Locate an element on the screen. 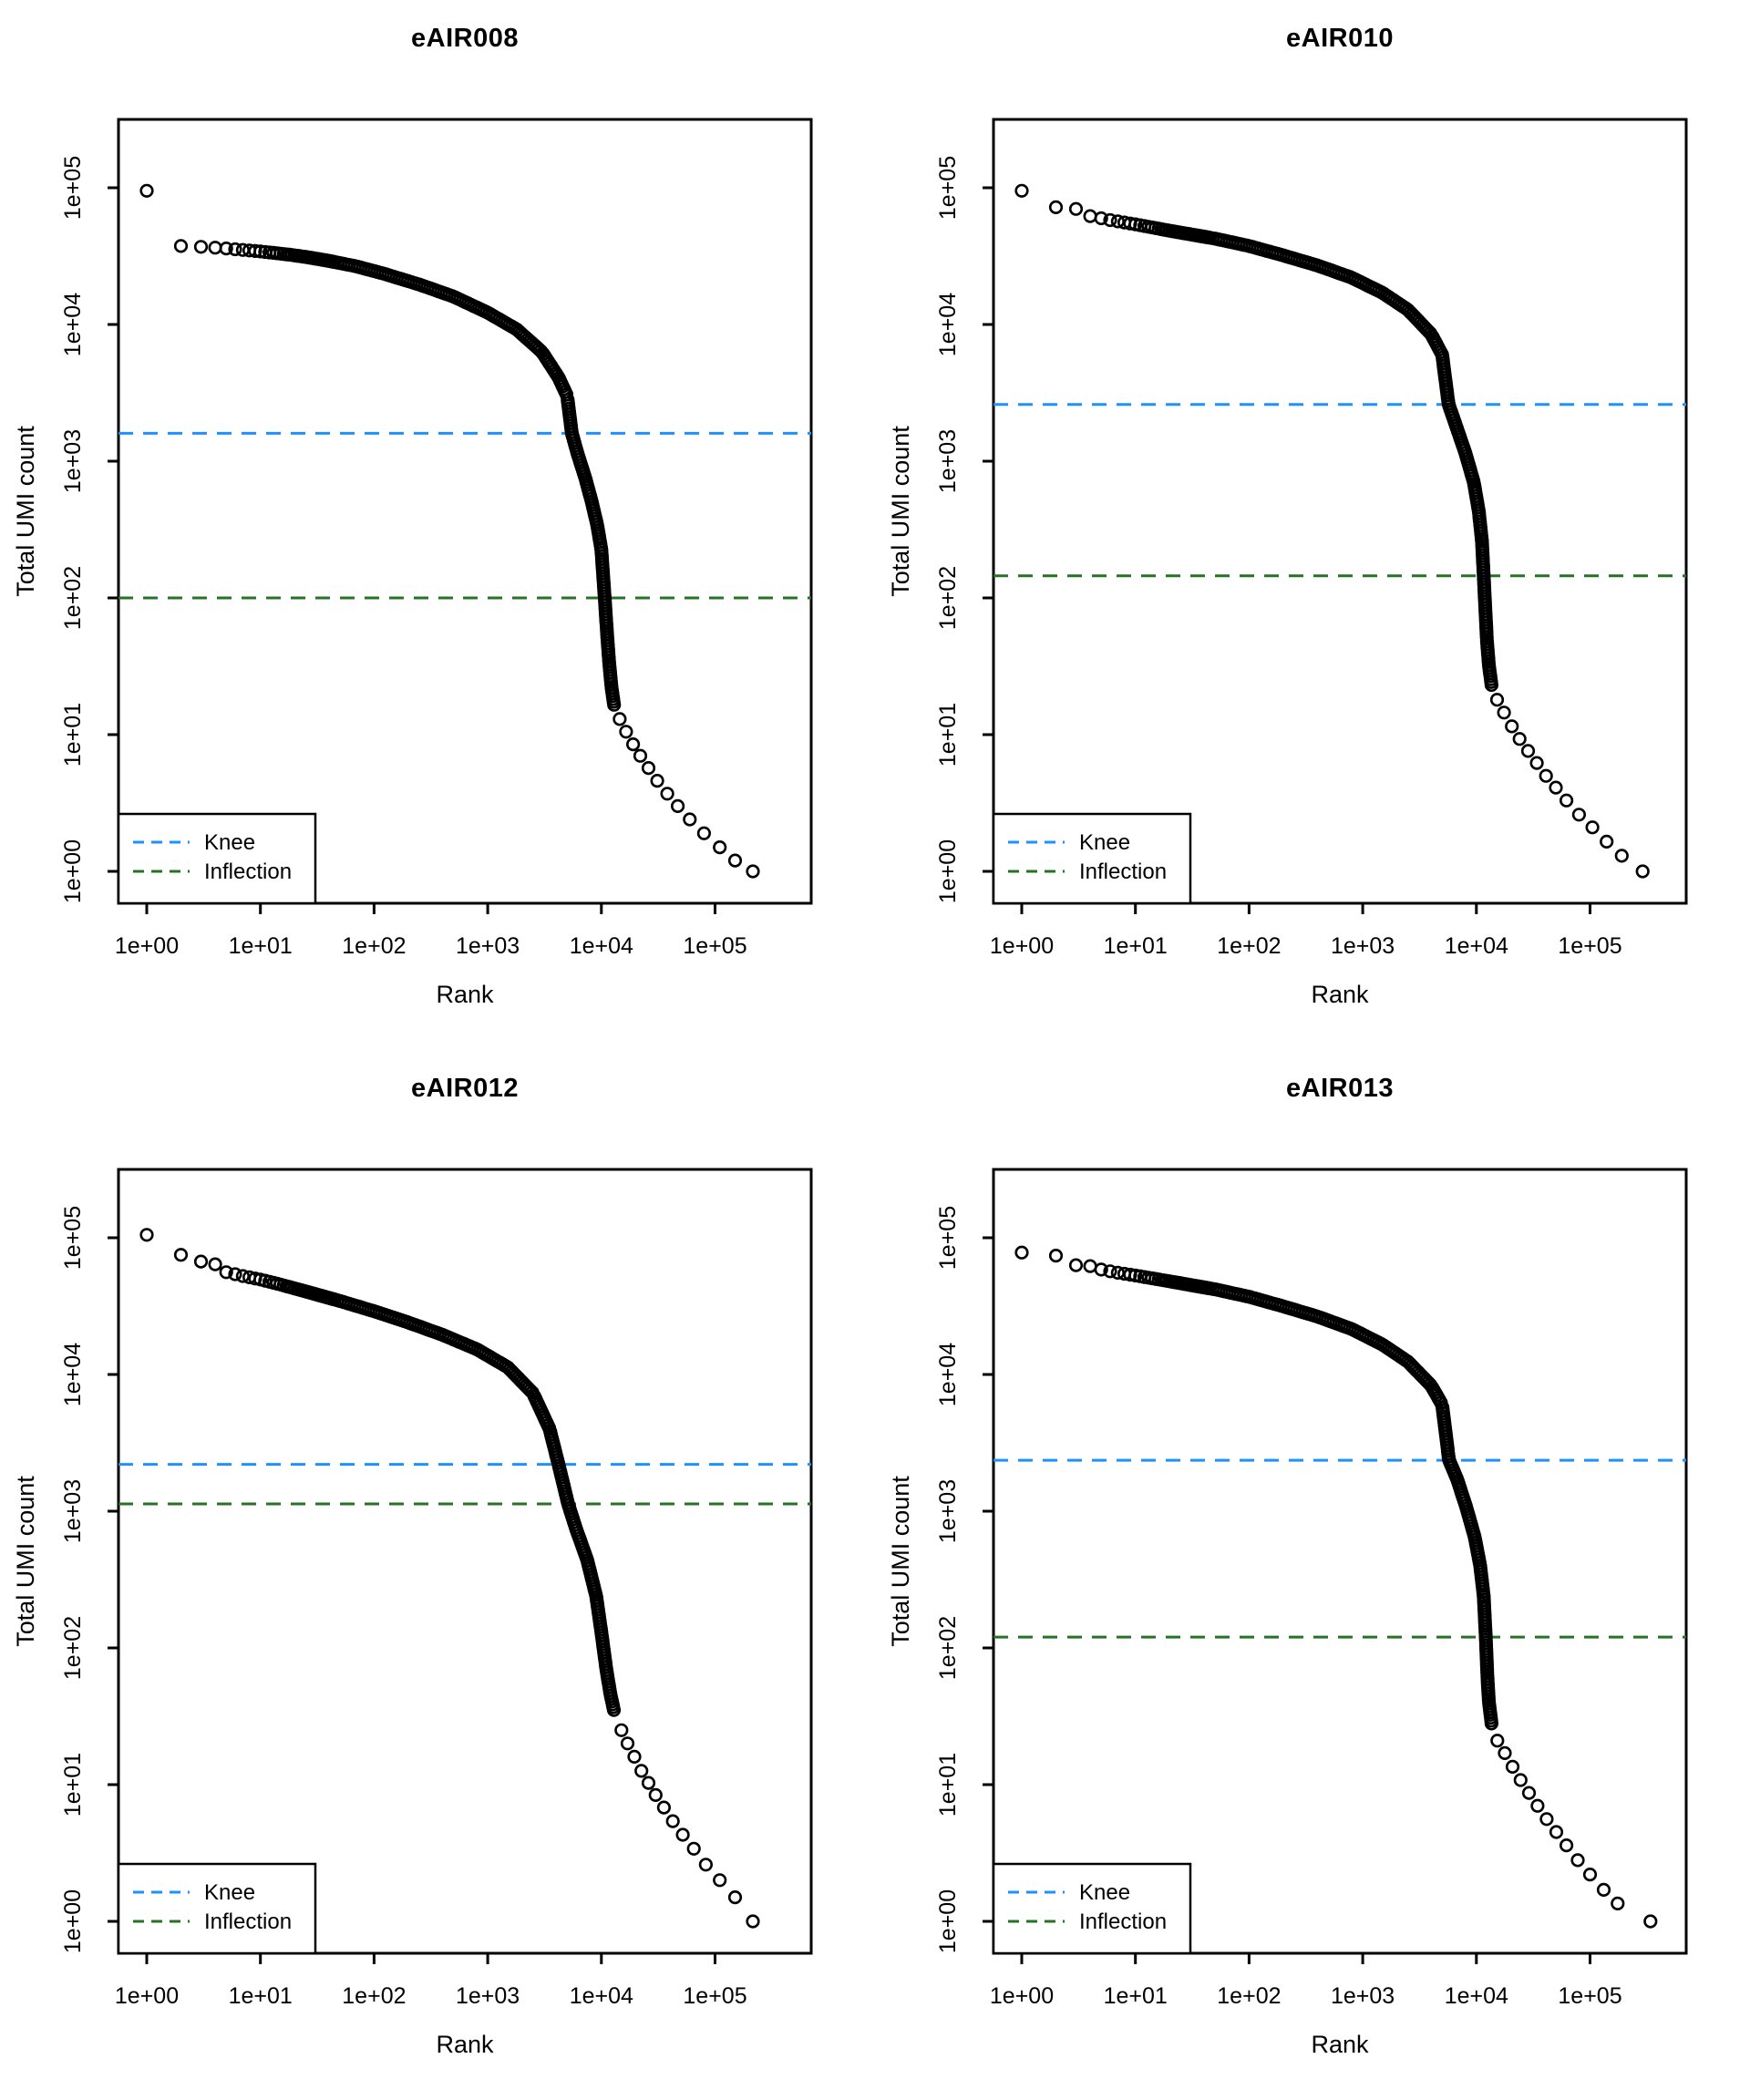  y-axis: 1e+00 1e+01 1e+02 1e+03 1e+04 1e+05 is located at coordinates (89, 530).